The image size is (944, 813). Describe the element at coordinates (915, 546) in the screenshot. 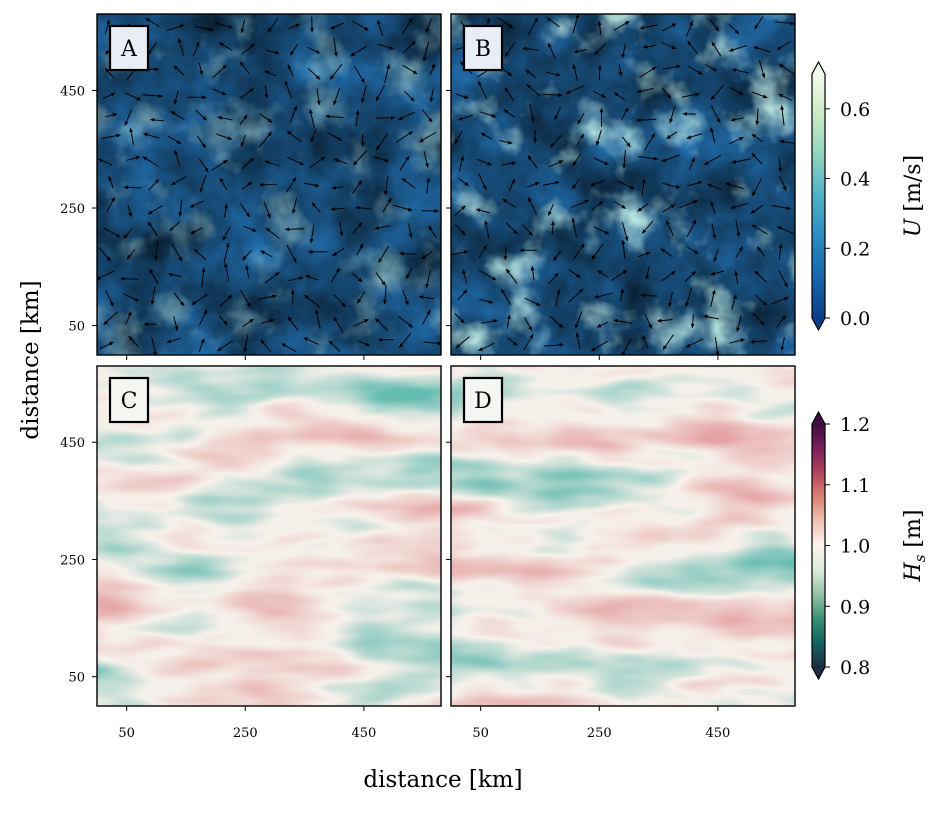

I see `colorbar-label: Hs [m]` at that location.